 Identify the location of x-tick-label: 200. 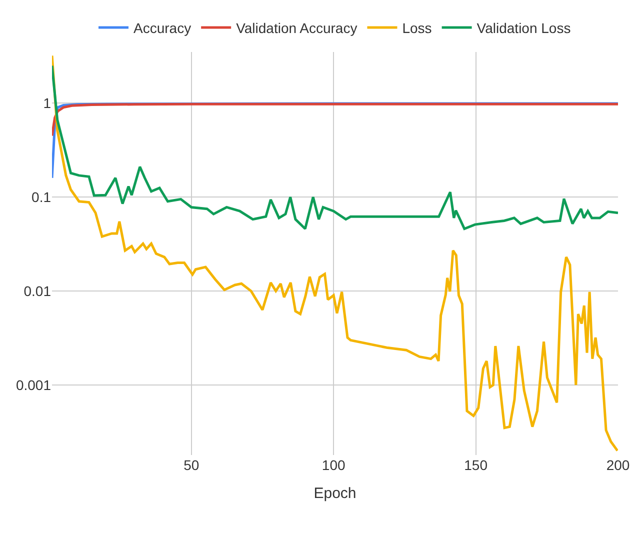
(618, 465).